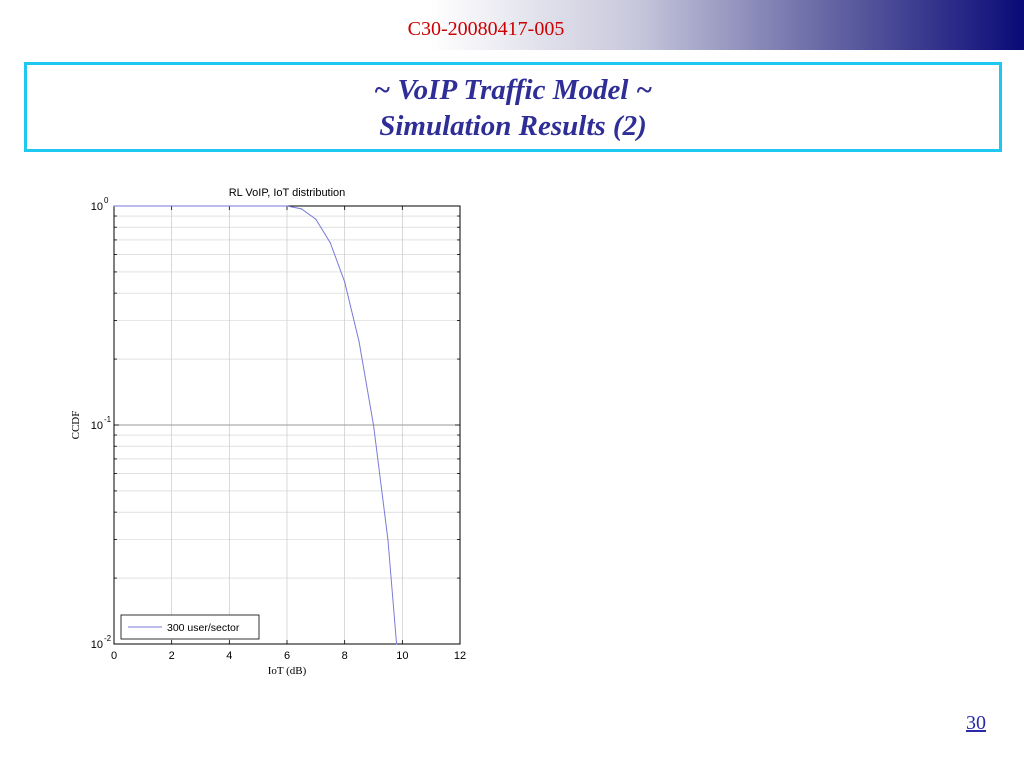  What do you see at coordinates (287, 193) in the screenshot?
I see `chart-title: RL VoIP, IoT distribution` at bounding box center [287, 193].